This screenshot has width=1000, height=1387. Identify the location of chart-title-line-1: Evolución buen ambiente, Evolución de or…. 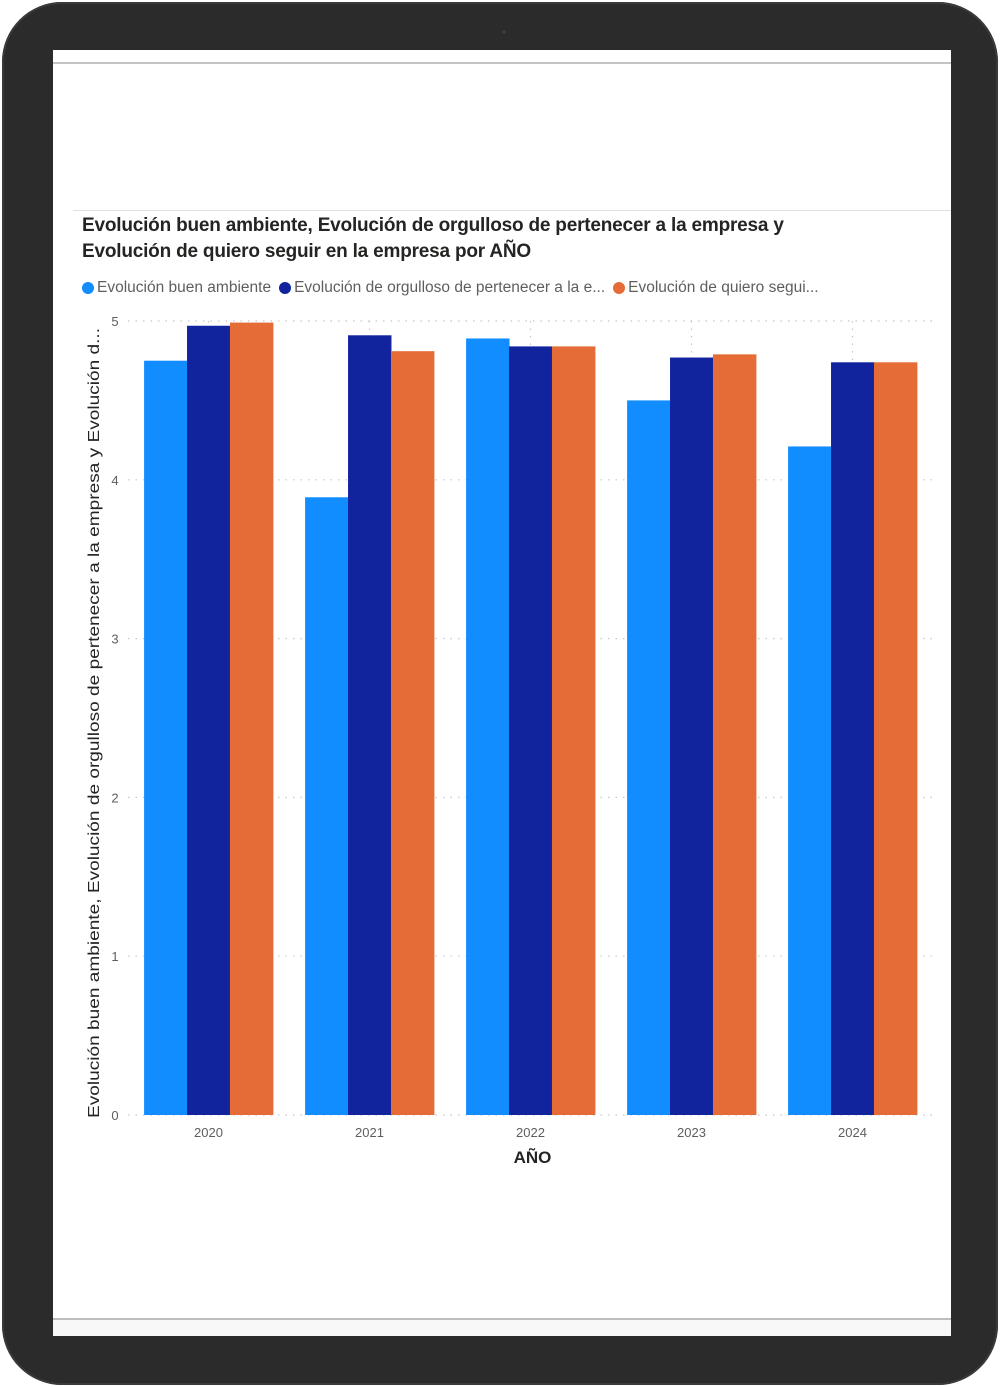
(433, 225).